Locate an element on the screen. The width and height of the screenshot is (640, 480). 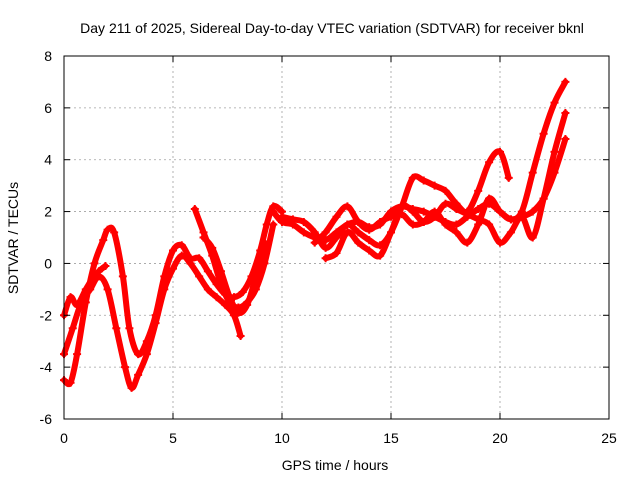
x-axis-label: GPS time / hours is located at coordinates (335, 465).